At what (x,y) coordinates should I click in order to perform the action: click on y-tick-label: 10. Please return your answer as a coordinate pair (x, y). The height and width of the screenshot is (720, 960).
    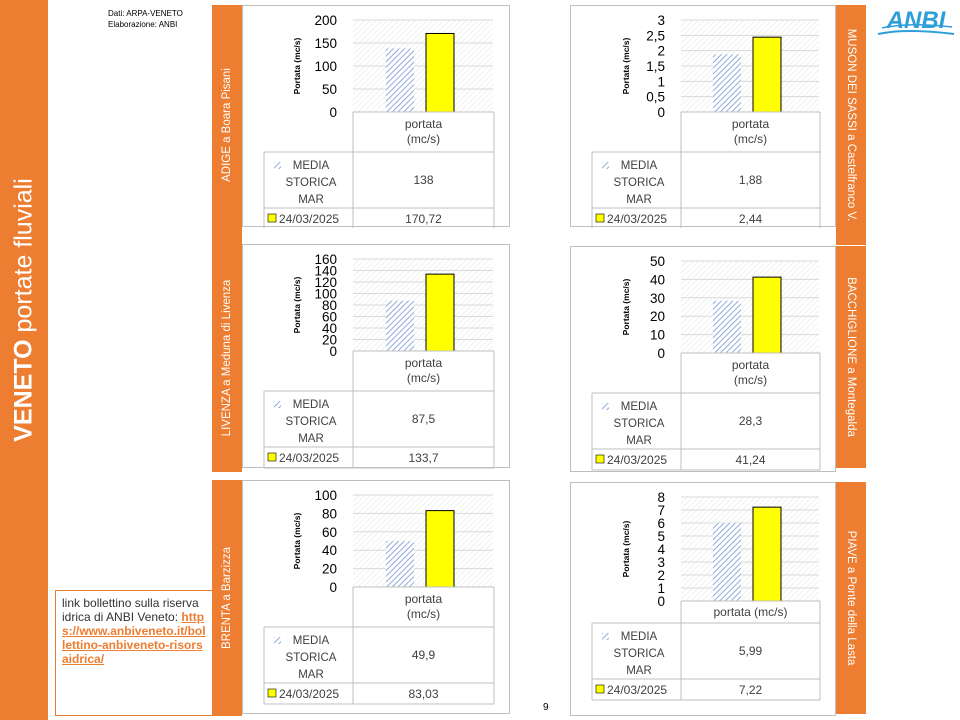
    Looking at the image, I should click on (657, 335).